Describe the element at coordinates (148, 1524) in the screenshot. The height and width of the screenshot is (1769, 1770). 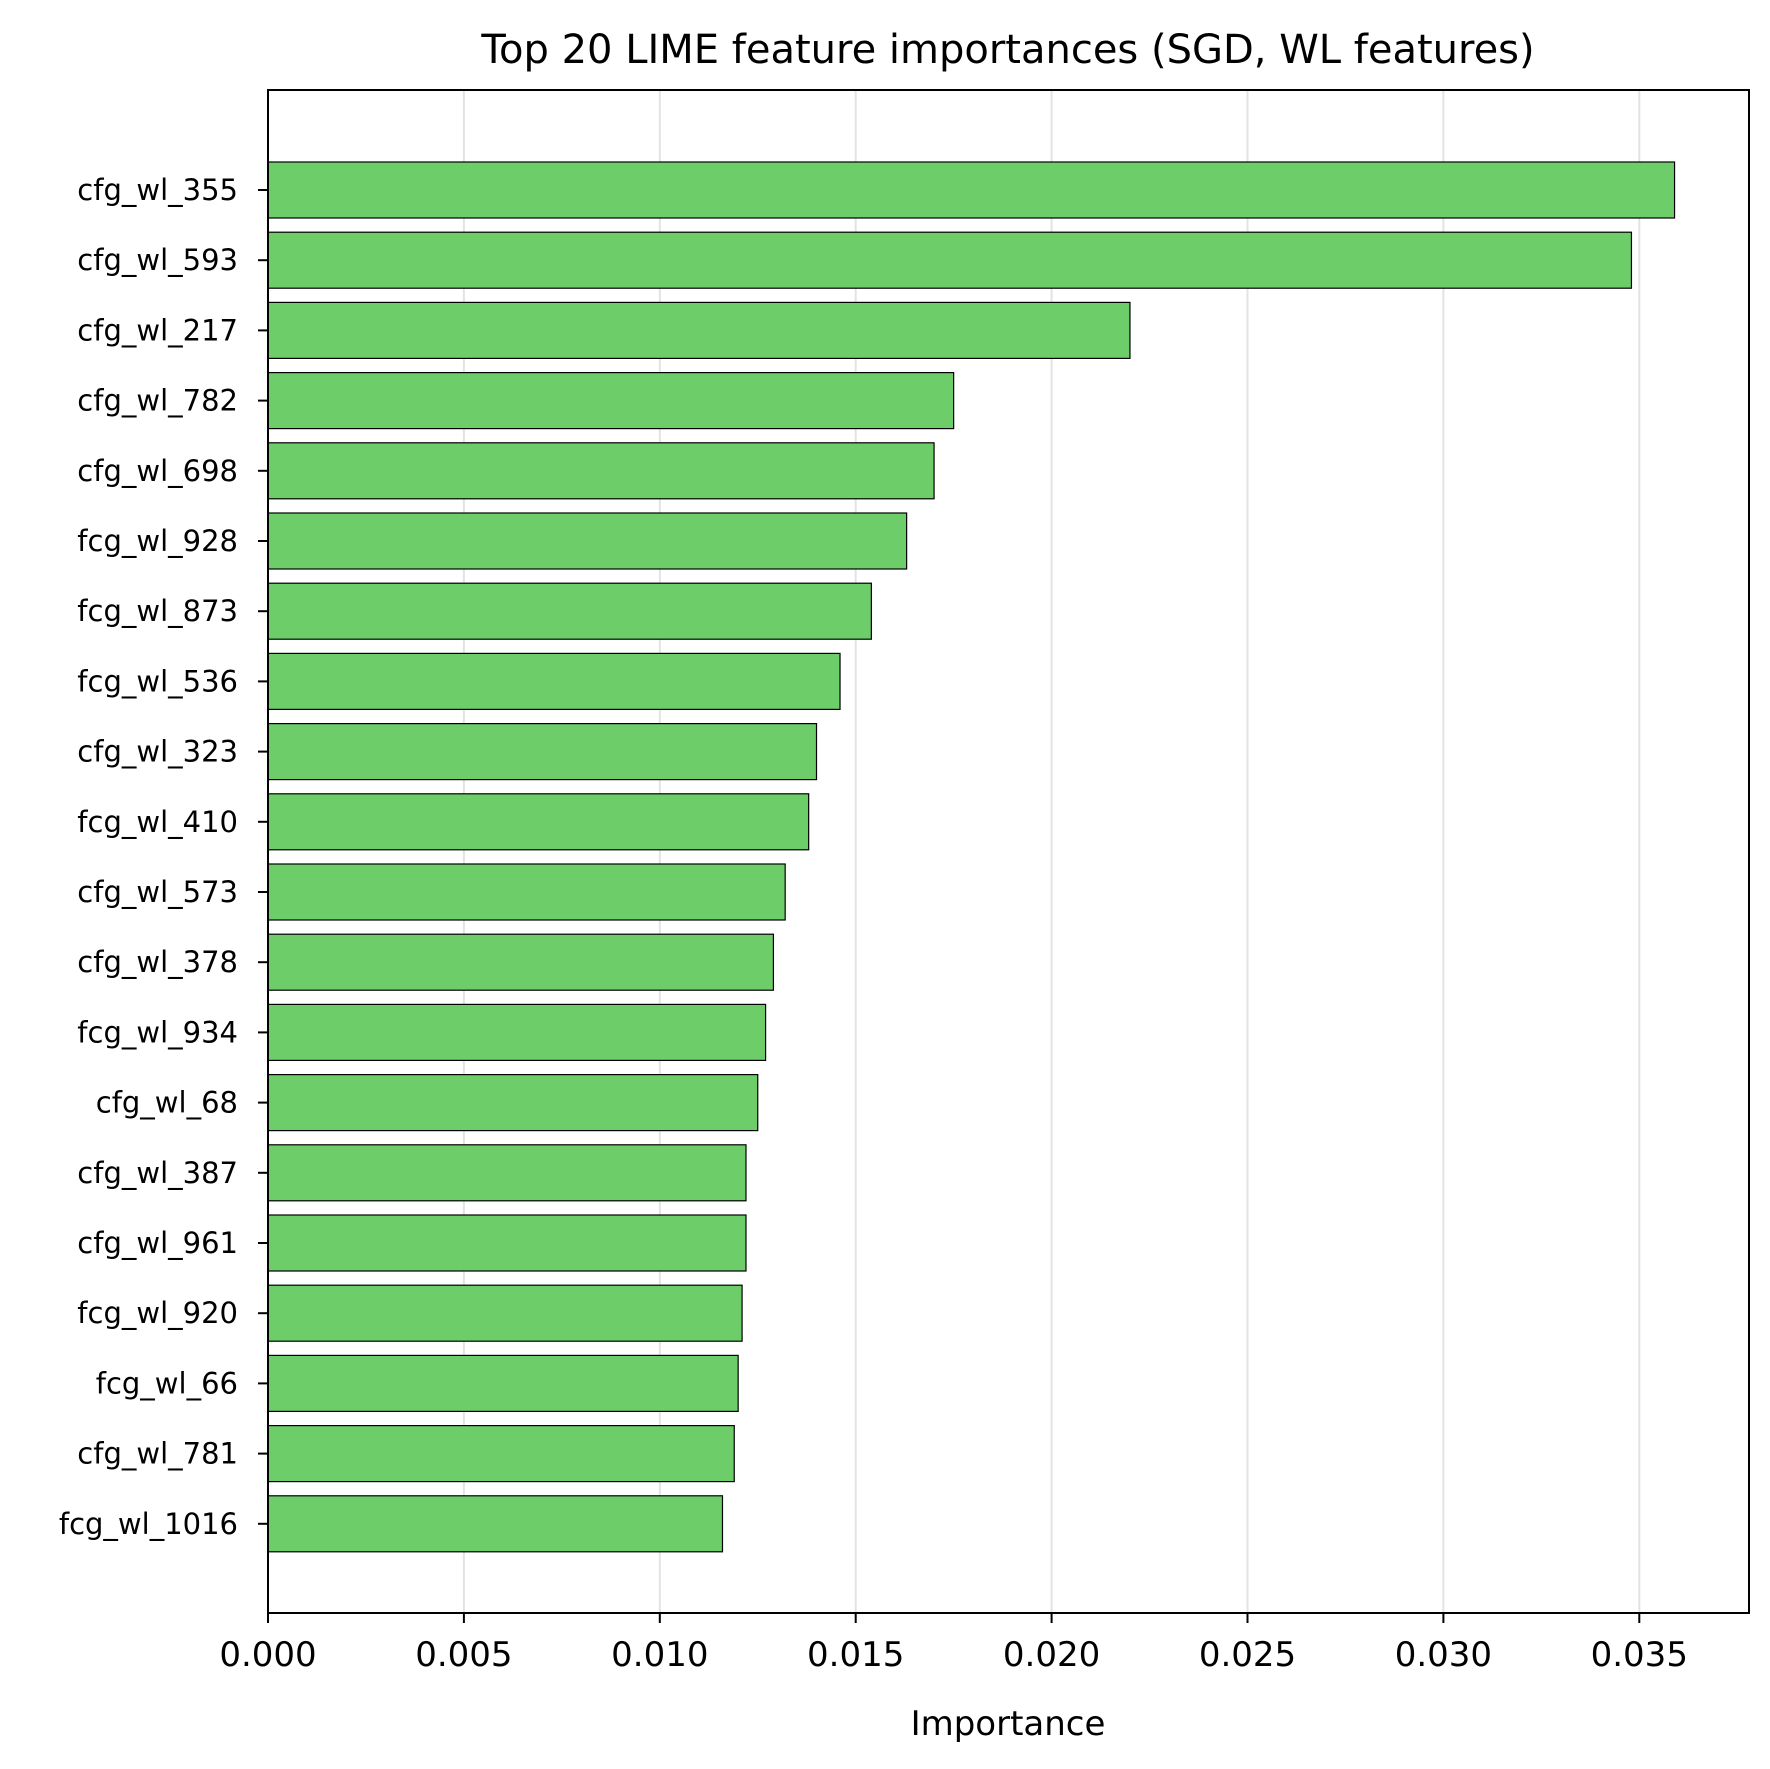
I see `y-tick-label: fcg_wl_1016` at that location.